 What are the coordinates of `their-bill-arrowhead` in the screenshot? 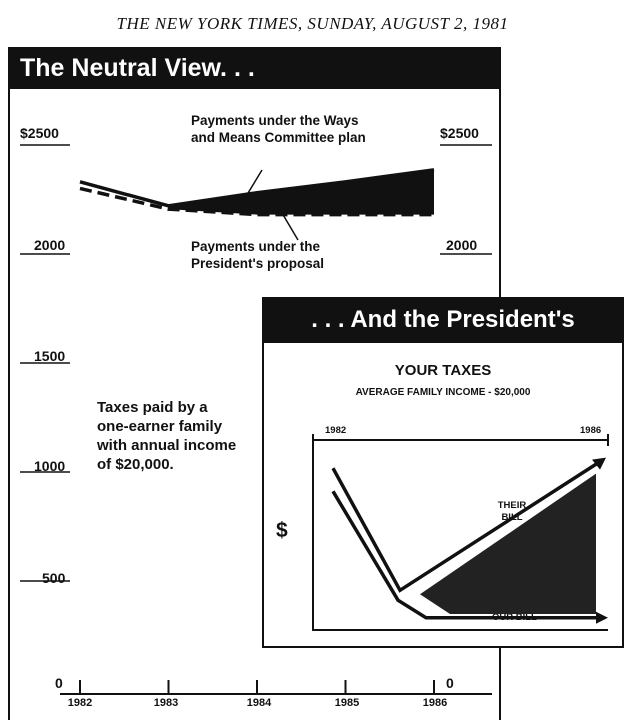 It's located at (599, 463).